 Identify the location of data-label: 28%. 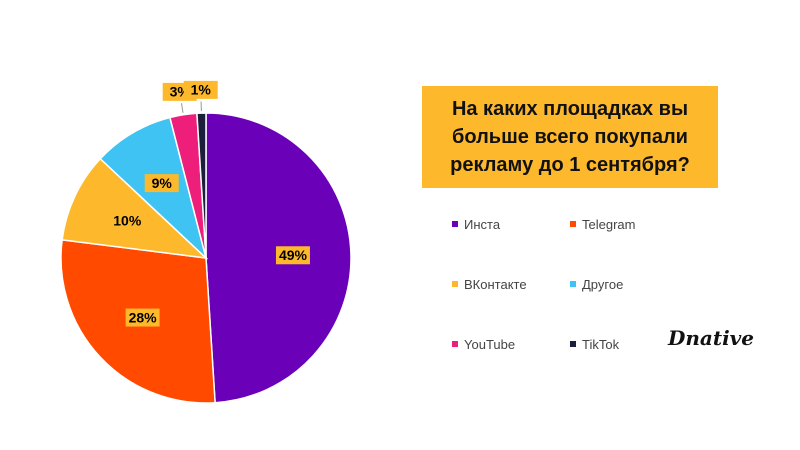
(143, 317).